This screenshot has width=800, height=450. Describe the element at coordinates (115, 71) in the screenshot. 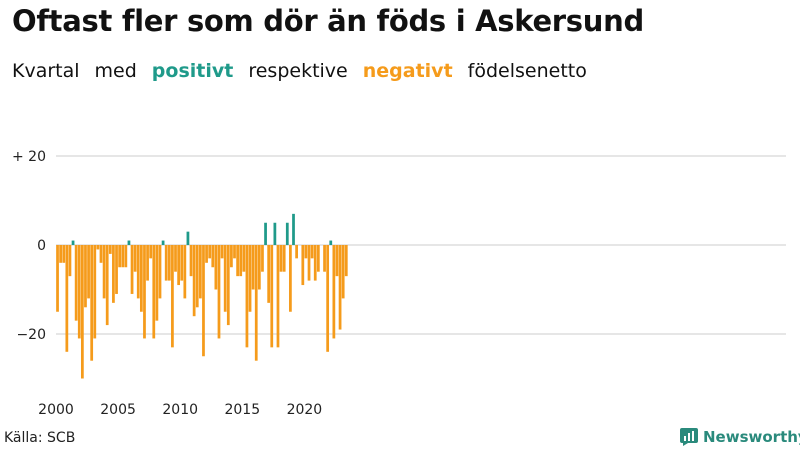

I see `subtitle-text-med: med` at that location.